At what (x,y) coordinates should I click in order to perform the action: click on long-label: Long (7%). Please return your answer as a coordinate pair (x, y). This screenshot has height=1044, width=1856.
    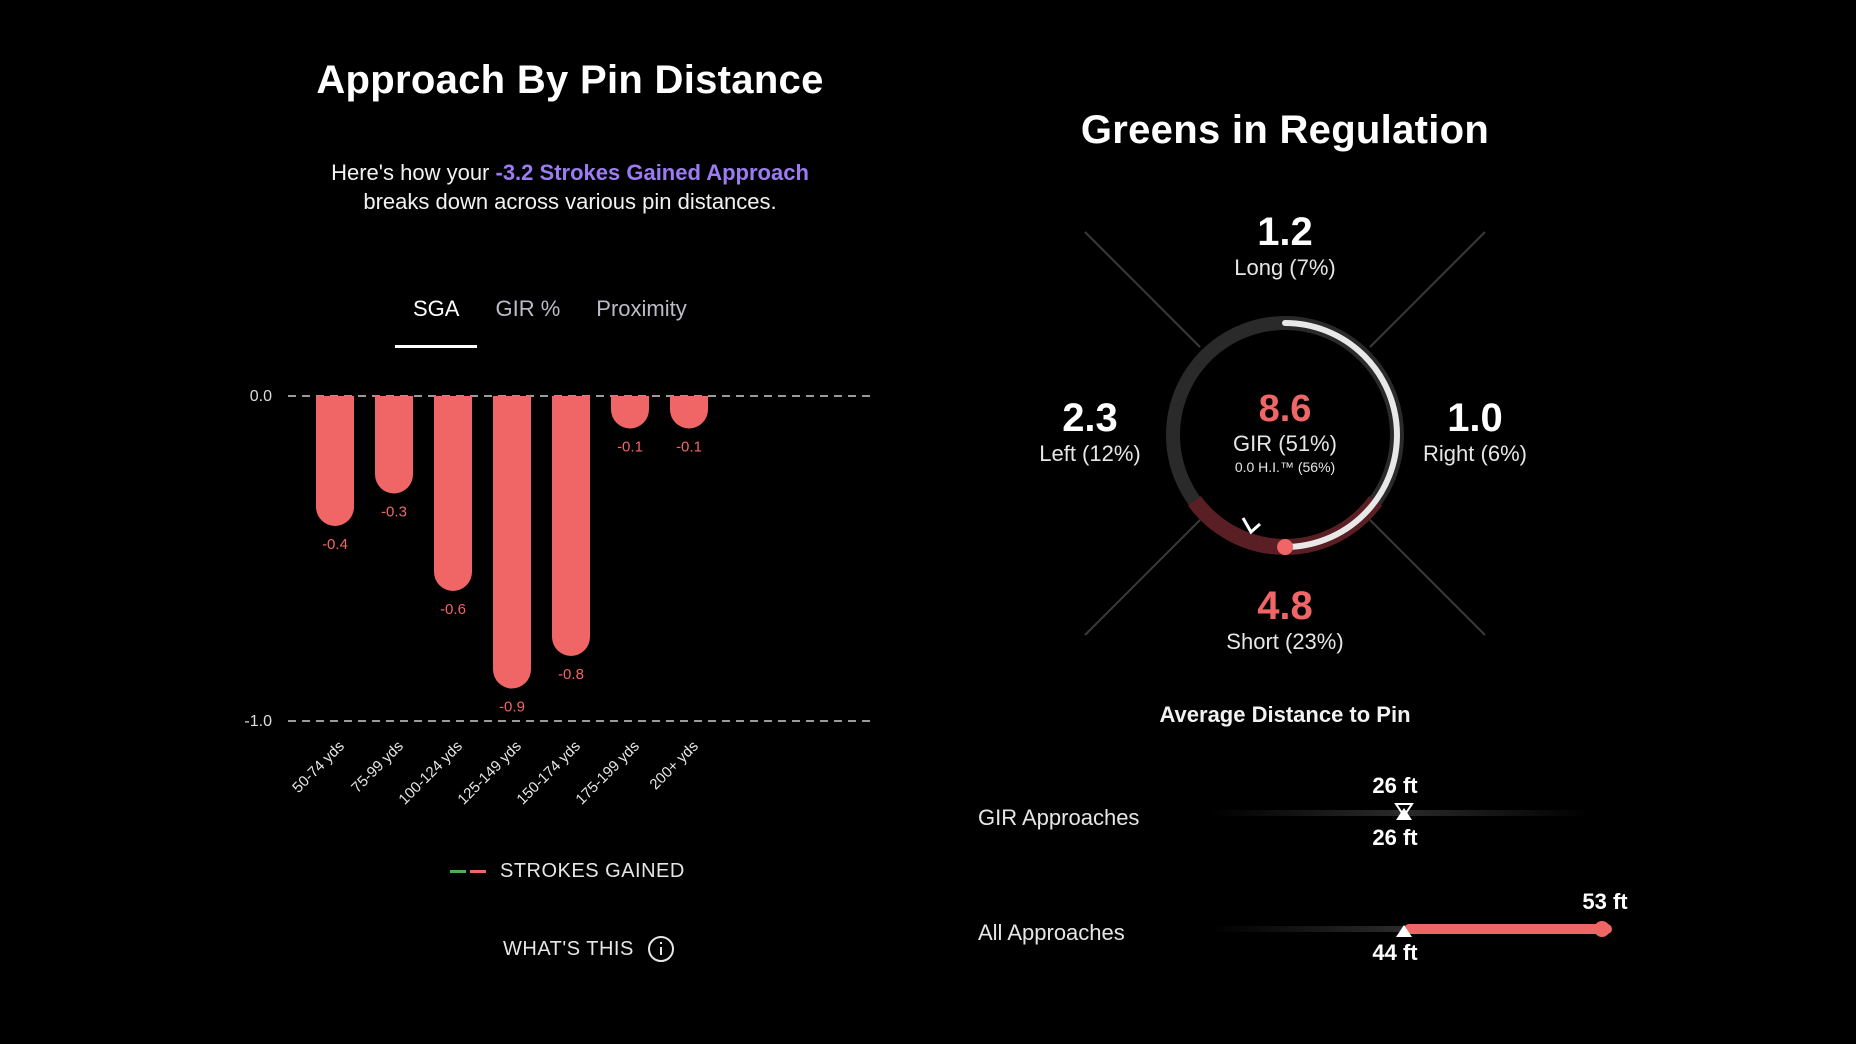
    Looking at the image, I should click on (1285, 267).